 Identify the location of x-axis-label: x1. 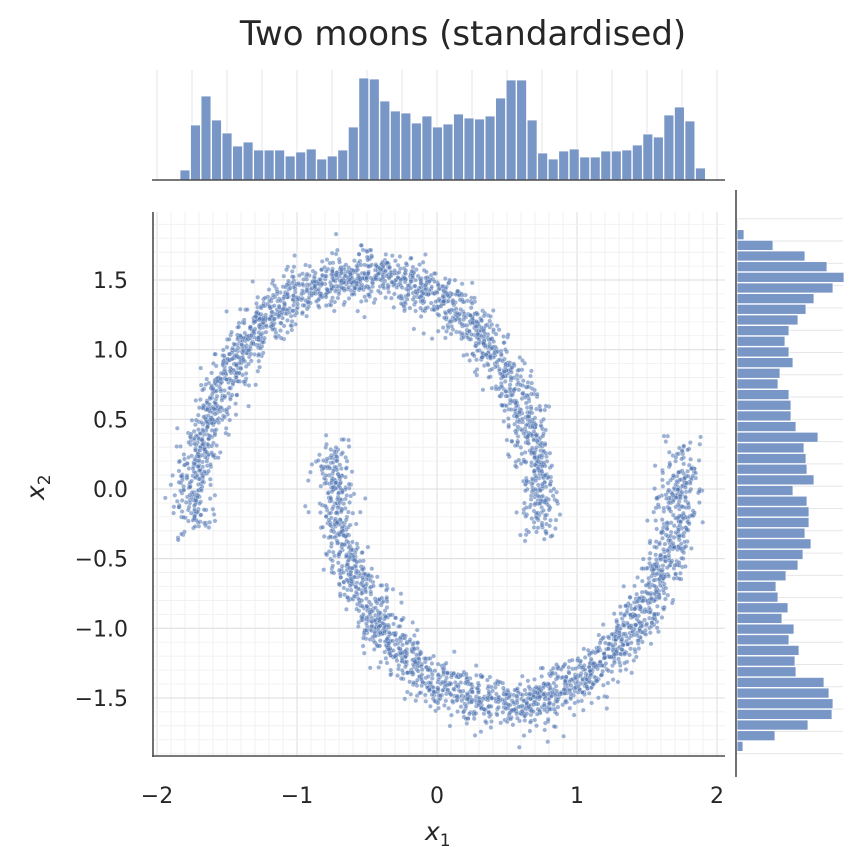
(437, 834).